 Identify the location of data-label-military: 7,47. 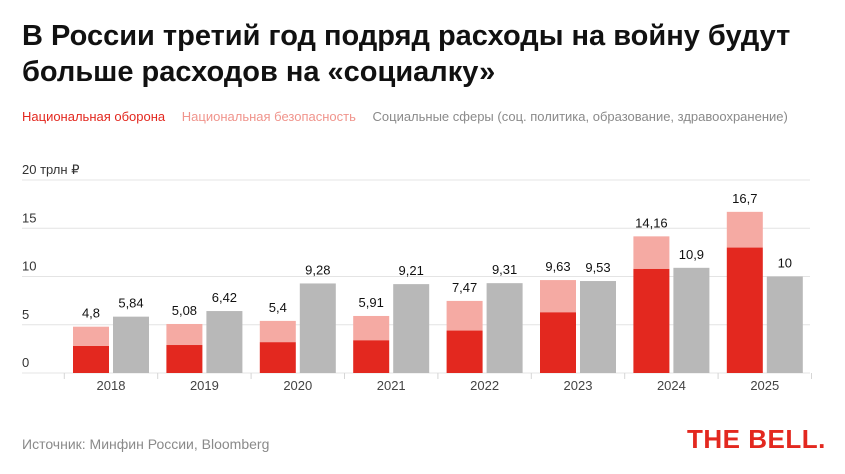
(464, 287).